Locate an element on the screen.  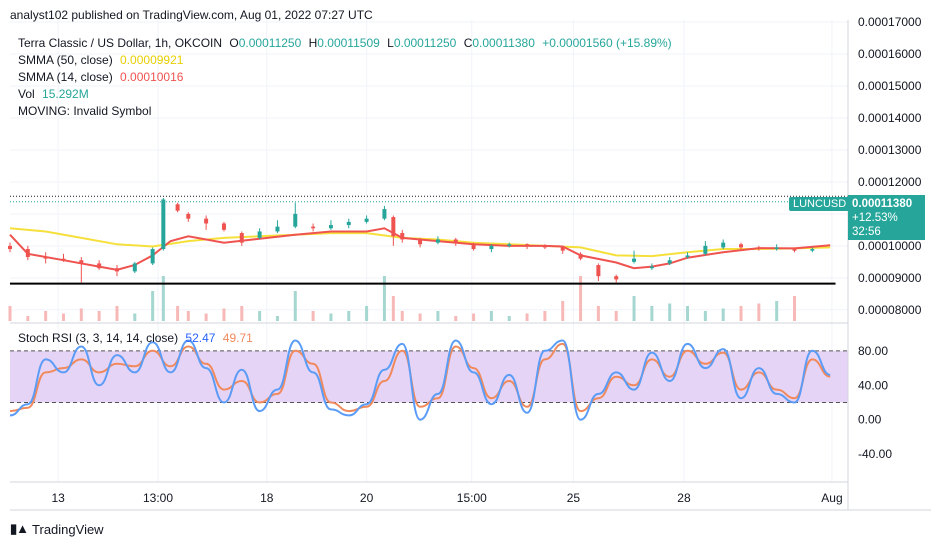
smma14-value: 0.00010016 is located at coordinates (152, 77).